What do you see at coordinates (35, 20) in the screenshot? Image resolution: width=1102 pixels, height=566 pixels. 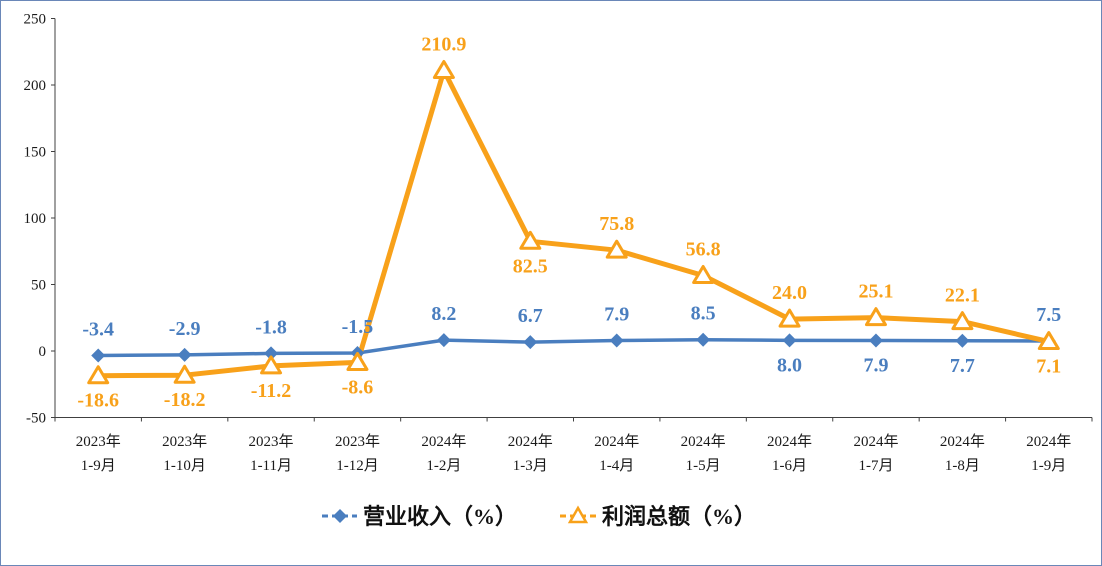 I see `y-tick-label: 250` at bounding box center [35, 20].